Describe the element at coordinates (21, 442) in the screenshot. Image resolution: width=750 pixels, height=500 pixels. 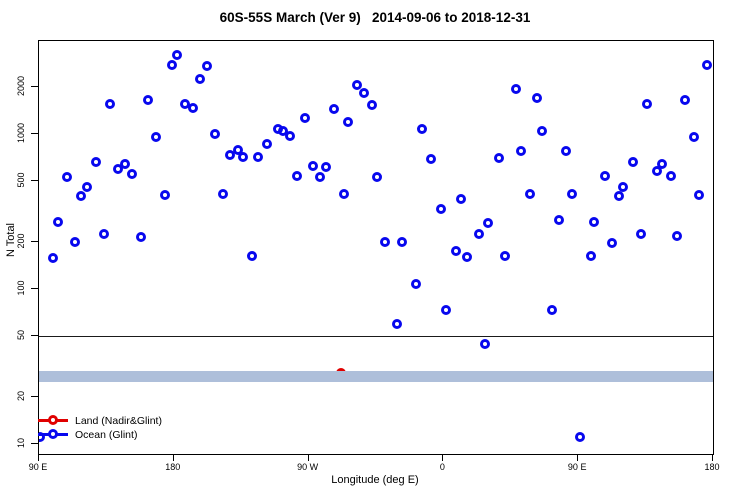
I see `y-tick-label: 10` at that location.